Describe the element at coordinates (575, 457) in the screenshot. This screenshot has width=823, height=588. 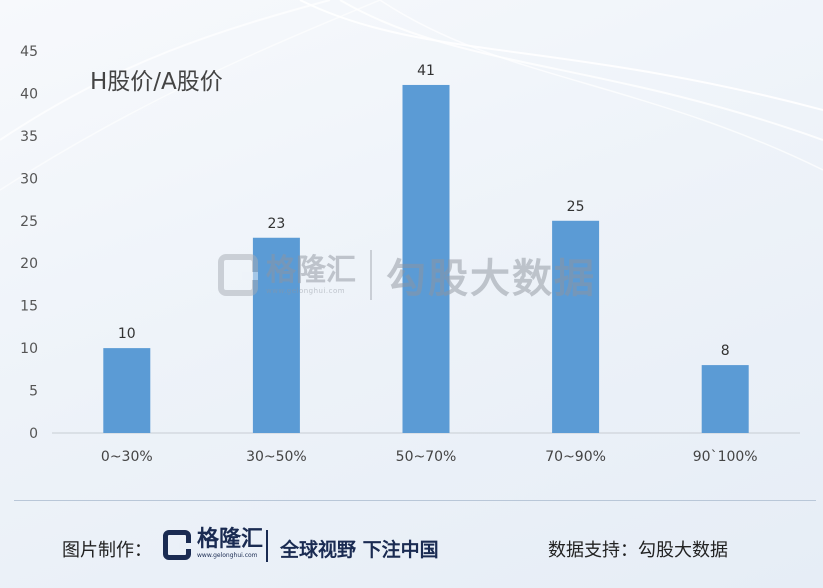
I see `category-label: 70~90%` at that location.